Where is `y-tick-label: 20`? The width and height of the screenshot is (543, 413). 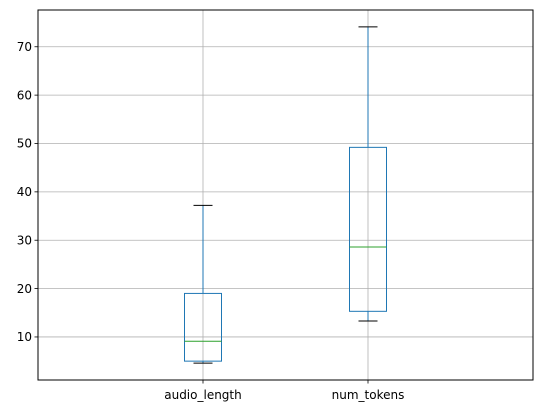 y-tick-label: 20 is located at coordinates (24, 289).